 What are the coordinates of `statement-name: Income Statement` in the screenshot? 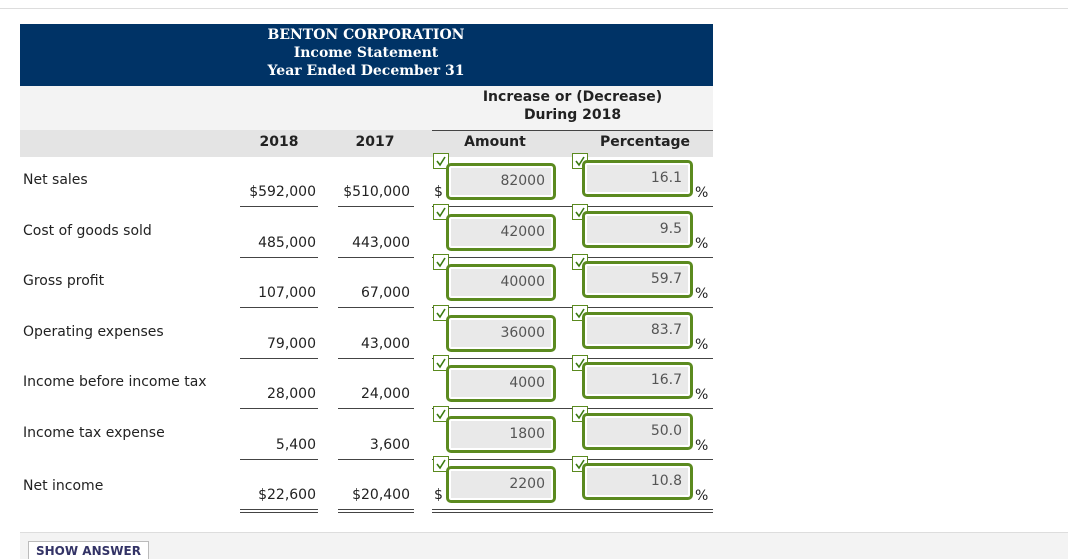 It's located at (366, 53).